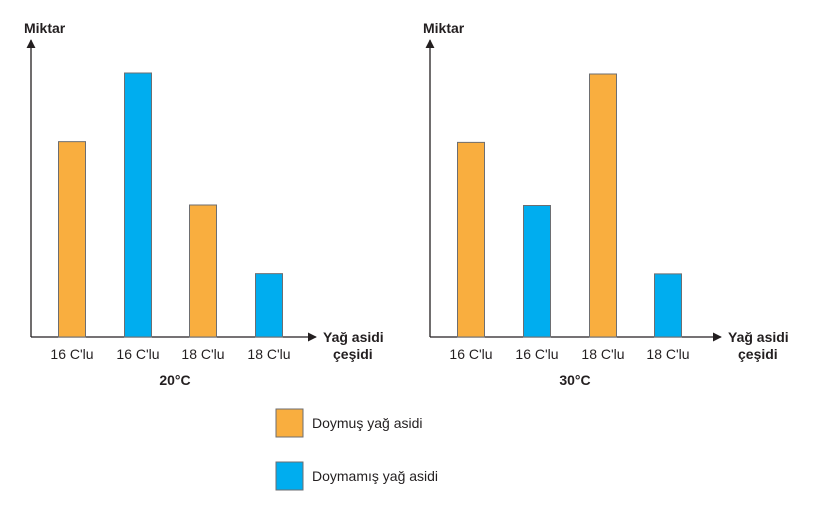 This screenshot has width=813, height=508. I want to click on tick-labels-30c: 16 C'lu 16 C'lu 18 C'lu 18 C'lu, so click(569, 354).